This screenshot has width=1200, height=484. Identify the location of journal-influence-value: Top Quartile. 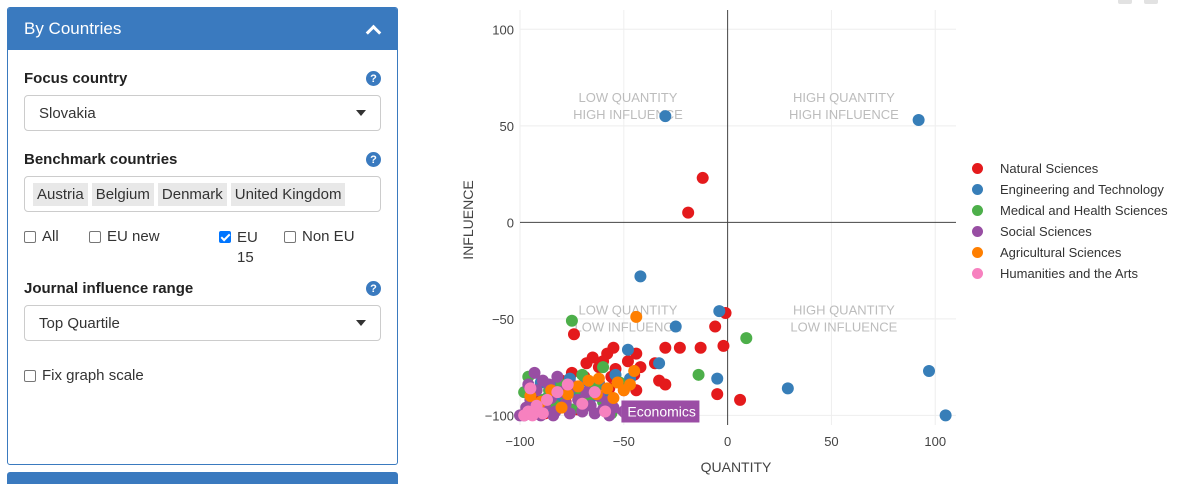
(79, 323).